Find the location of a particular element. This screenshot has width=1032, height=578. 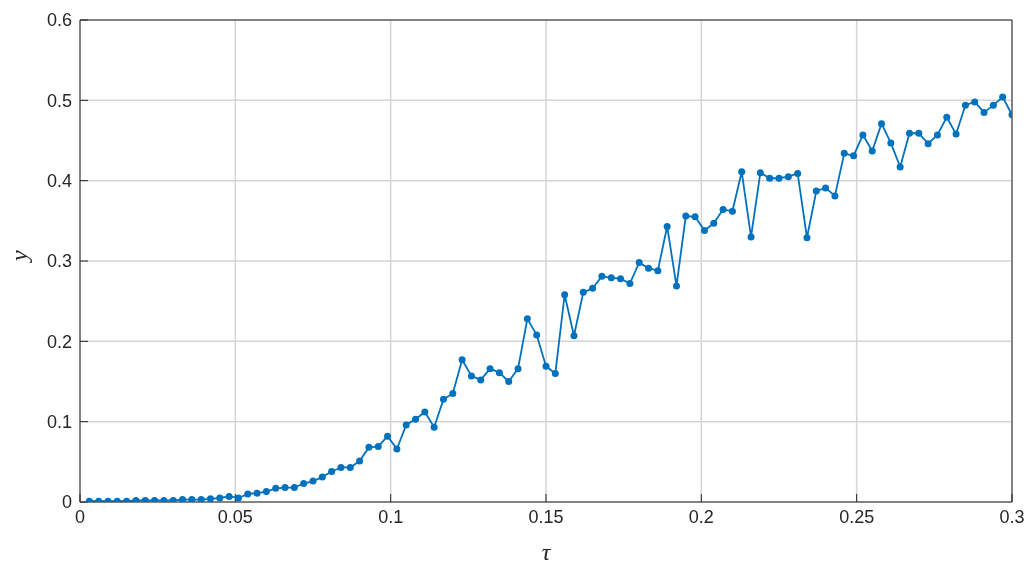

y-tick-label: 0.1 is located at coordinates (59, 422).